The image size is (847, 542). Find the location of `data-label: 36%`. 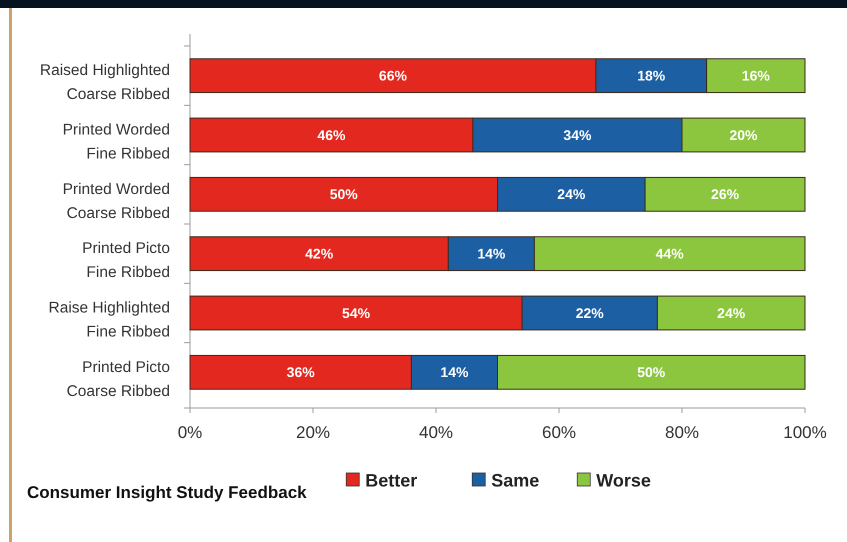

data-label: 36% is located at coordinates (301, 372).